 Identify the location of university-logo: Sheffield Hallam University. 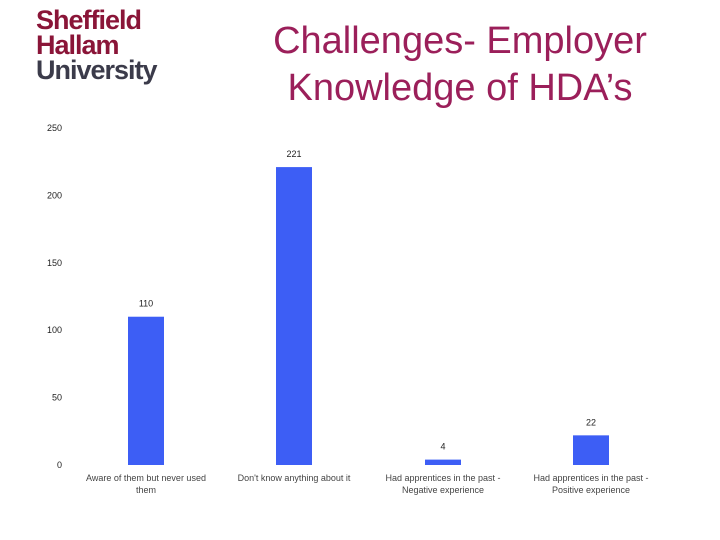
(116, 45).